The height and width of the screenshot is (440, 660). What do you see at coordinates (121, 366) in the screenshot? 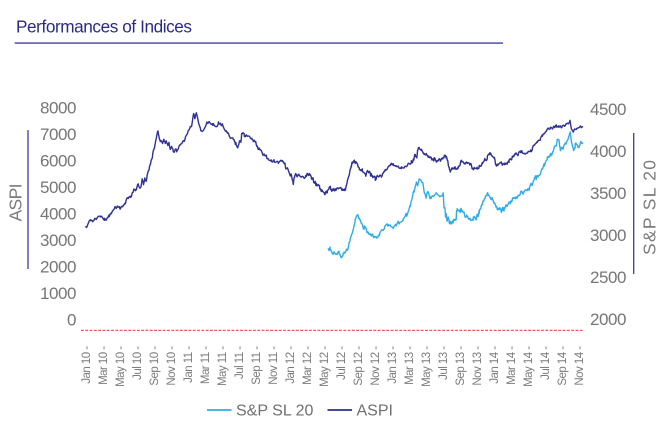
I see `svg-text: May 10 -` at bounding box center [121, 366].